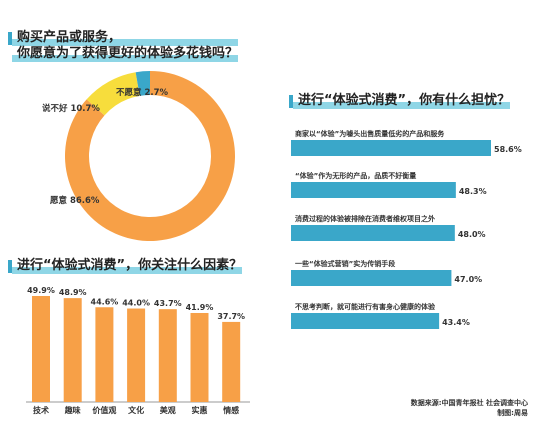 The image size is (540, 438). I want to click on factors-category-label-6: 情感, so click(230, 410).